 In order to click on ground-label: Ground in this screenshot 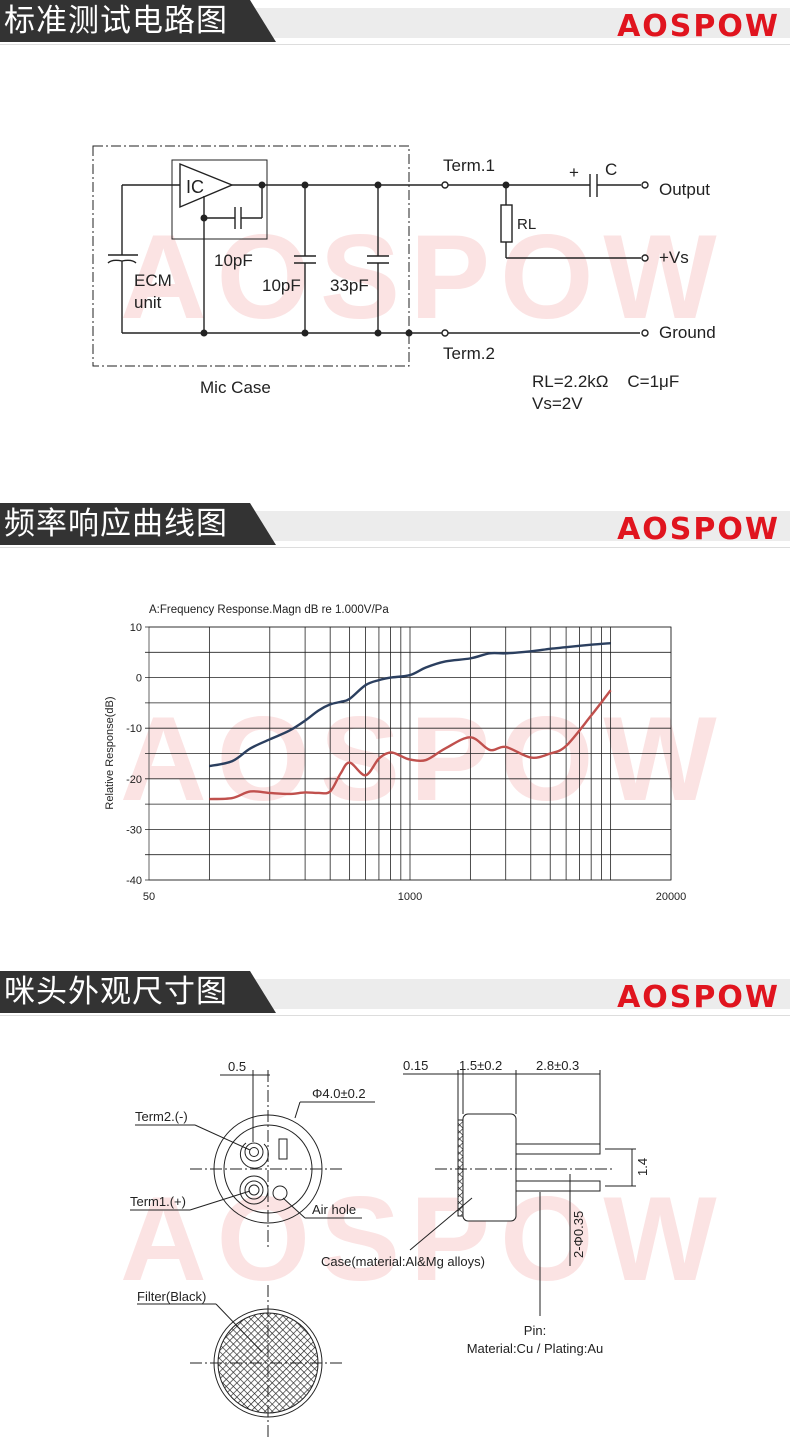, I will do `click(687, 332)`.